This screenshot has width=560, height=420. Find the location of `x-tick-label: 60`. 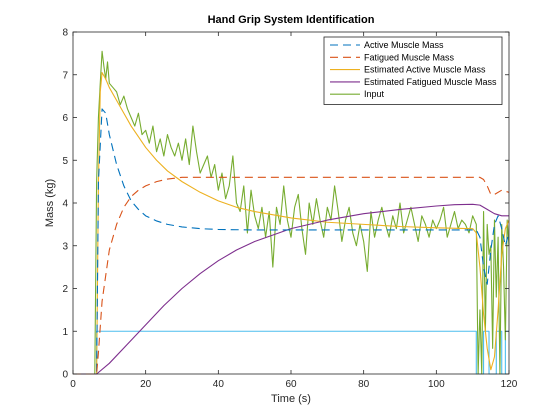

x-tick-label: 60 is located at coordinates (291, 384).